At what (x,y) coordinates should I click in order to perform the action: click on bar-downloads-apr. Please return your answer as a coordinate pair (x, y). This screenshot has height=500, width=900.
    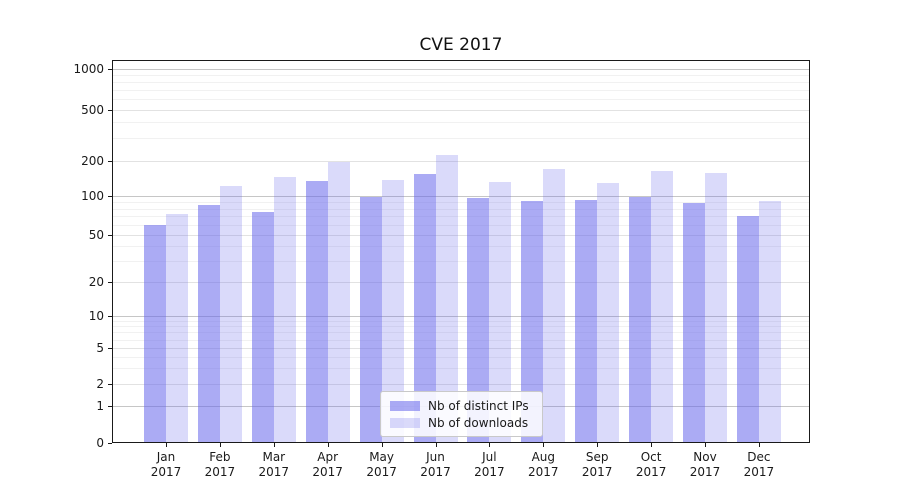
    Looking at the image, I should click on (338, 302).